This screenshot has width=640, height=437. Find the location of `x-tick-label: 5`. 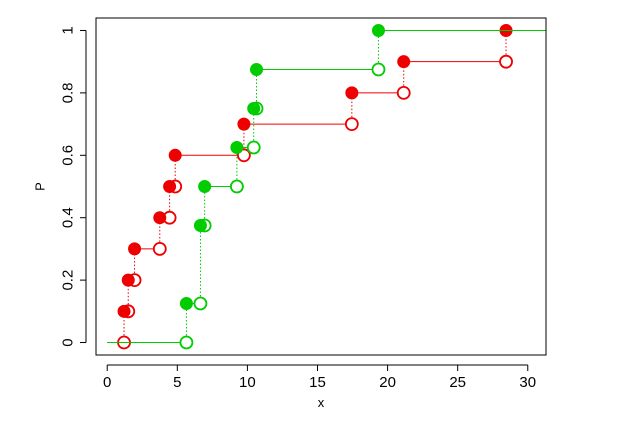

x-tick-label: 5 is located at coordinates (177, 382).